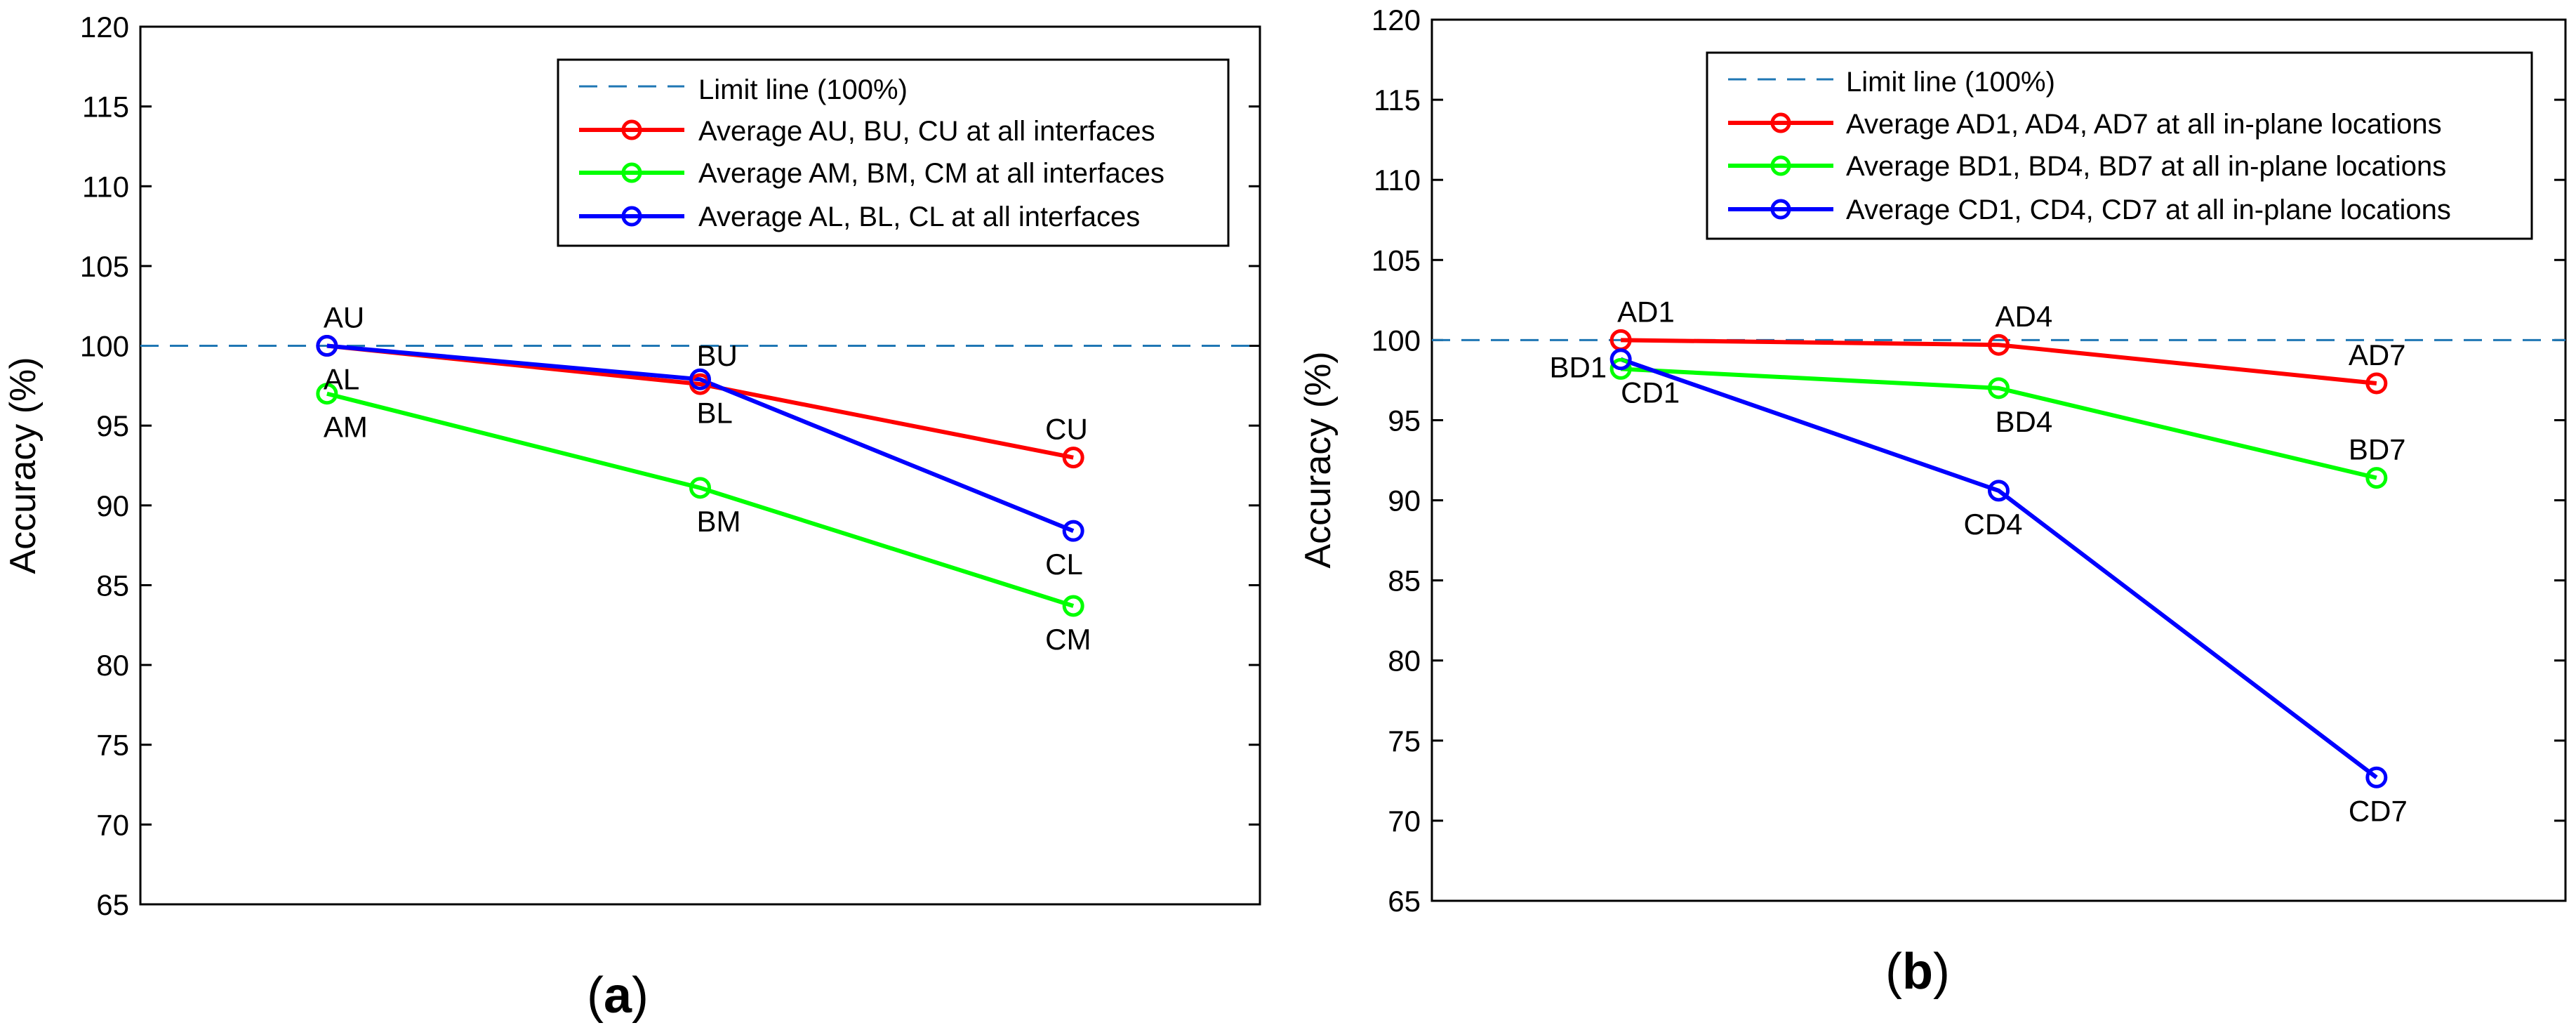 Image resolution: width=2576 pixels, height=1030 pixels. I want to click on legend-box, so click(2120, 145).